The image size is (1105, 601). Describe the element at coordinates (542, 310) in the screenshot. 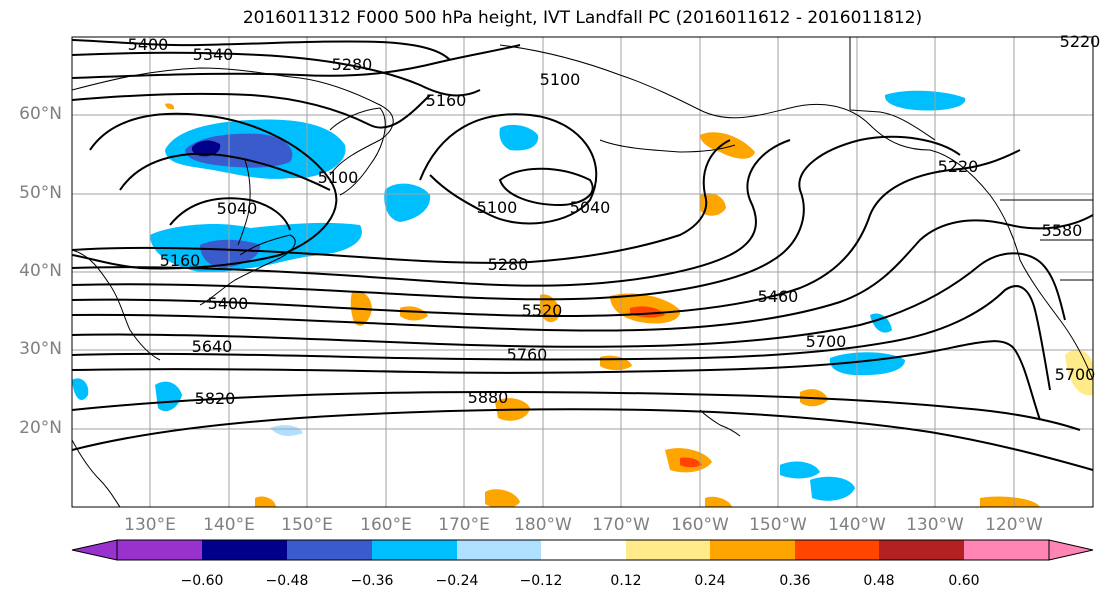

I see `contour-label: 5520` at that location.